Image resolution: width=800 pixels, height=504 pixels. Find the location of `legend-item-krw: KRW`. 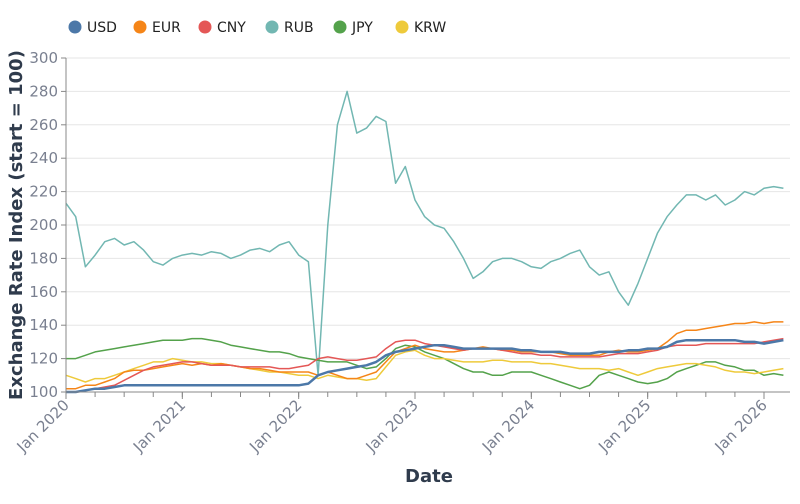

legend-item-krw: KRW is located at coordinates (420, 28).